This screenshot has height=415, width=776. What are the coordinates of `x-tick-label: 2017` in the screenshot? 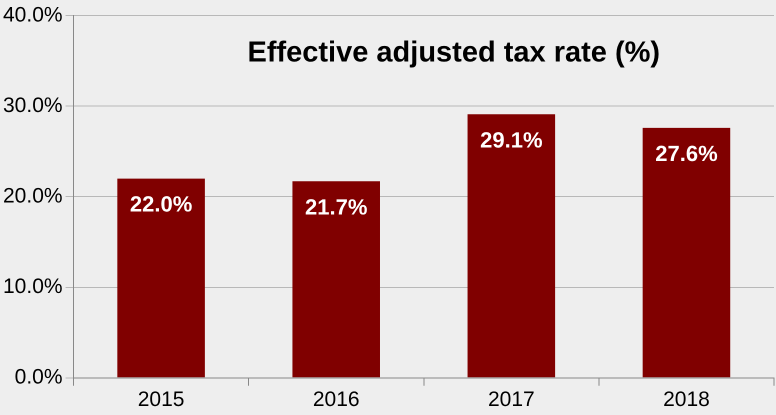 It's located at (511, 400).